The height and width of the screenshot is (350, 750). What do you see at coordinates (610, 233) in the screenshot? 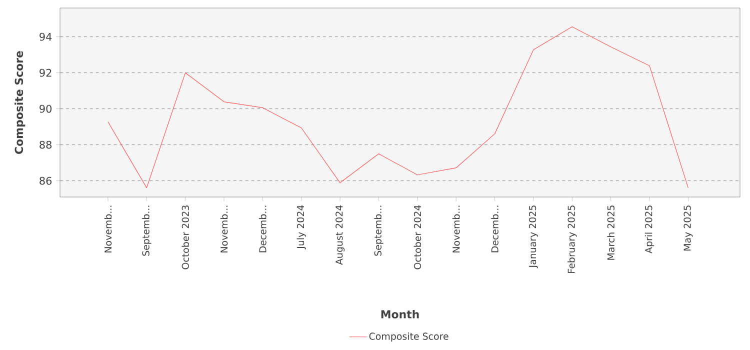
I see `x-tick-label: March 2025` at bounding box center [610, 233].